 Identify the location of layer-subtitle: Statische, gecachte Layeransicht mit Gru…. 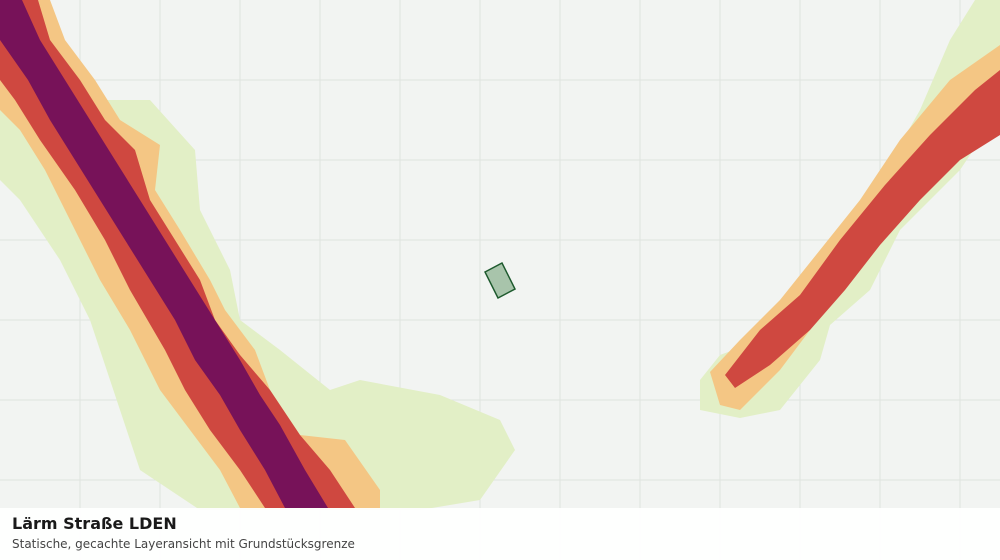
(183, 544).